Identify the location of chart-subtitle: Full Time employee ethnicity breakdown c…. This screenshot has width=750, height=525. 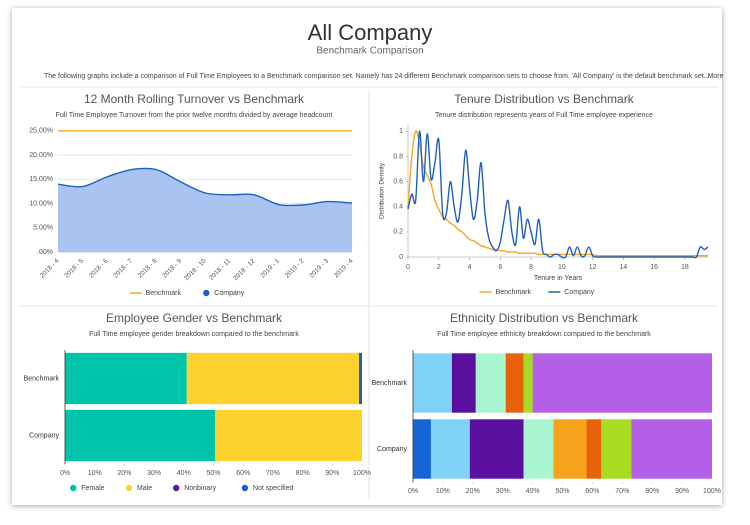
(544, 334).